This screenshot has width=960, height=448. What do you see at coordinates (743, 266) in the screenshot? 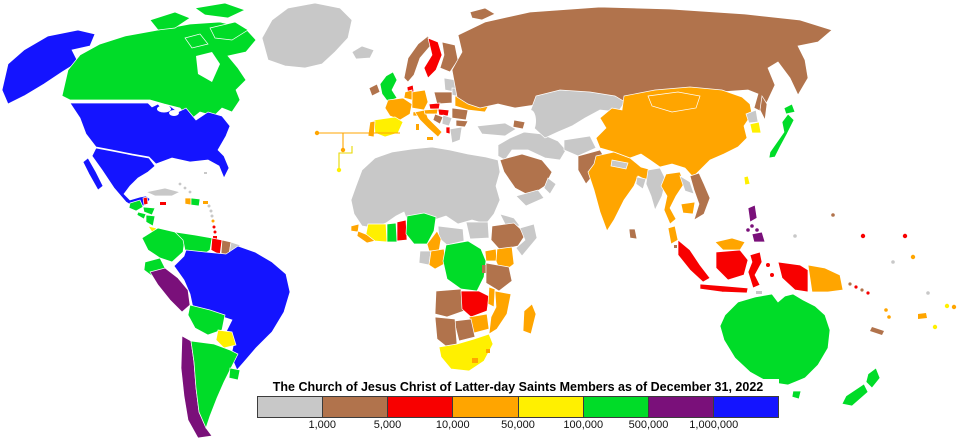
I see `country-indonesia` at bounding box center [743, 266].